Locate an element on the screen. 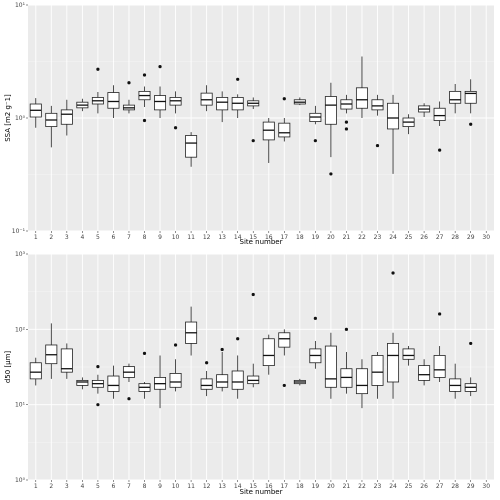  x-tick-label: 17 is located at coordinates (284, 237).